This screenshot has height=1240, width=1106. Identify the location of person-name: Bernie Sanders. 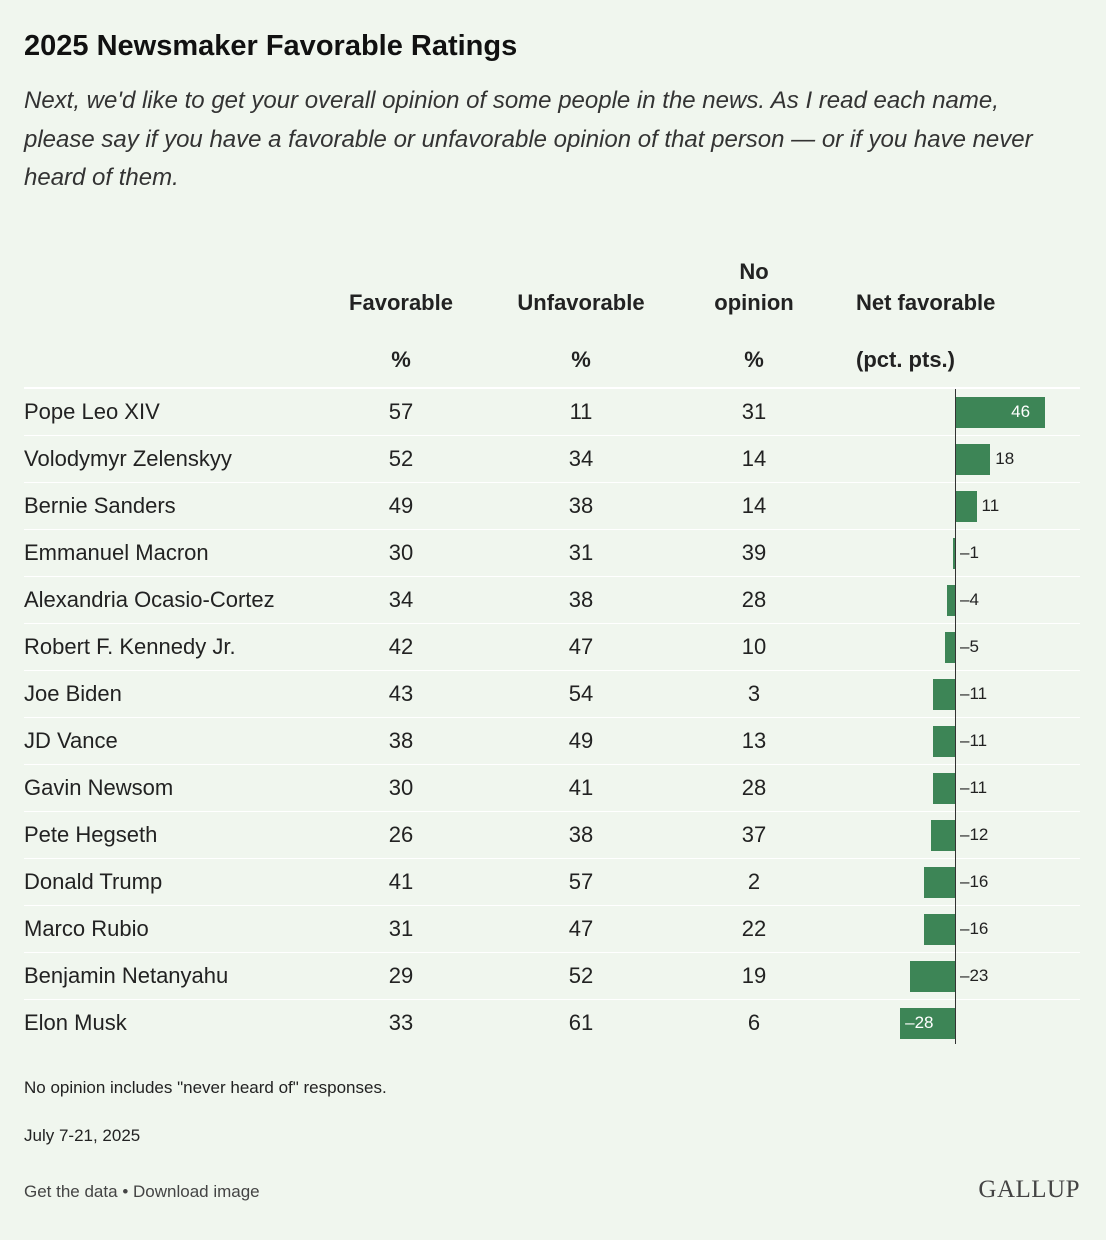
(100, 505).